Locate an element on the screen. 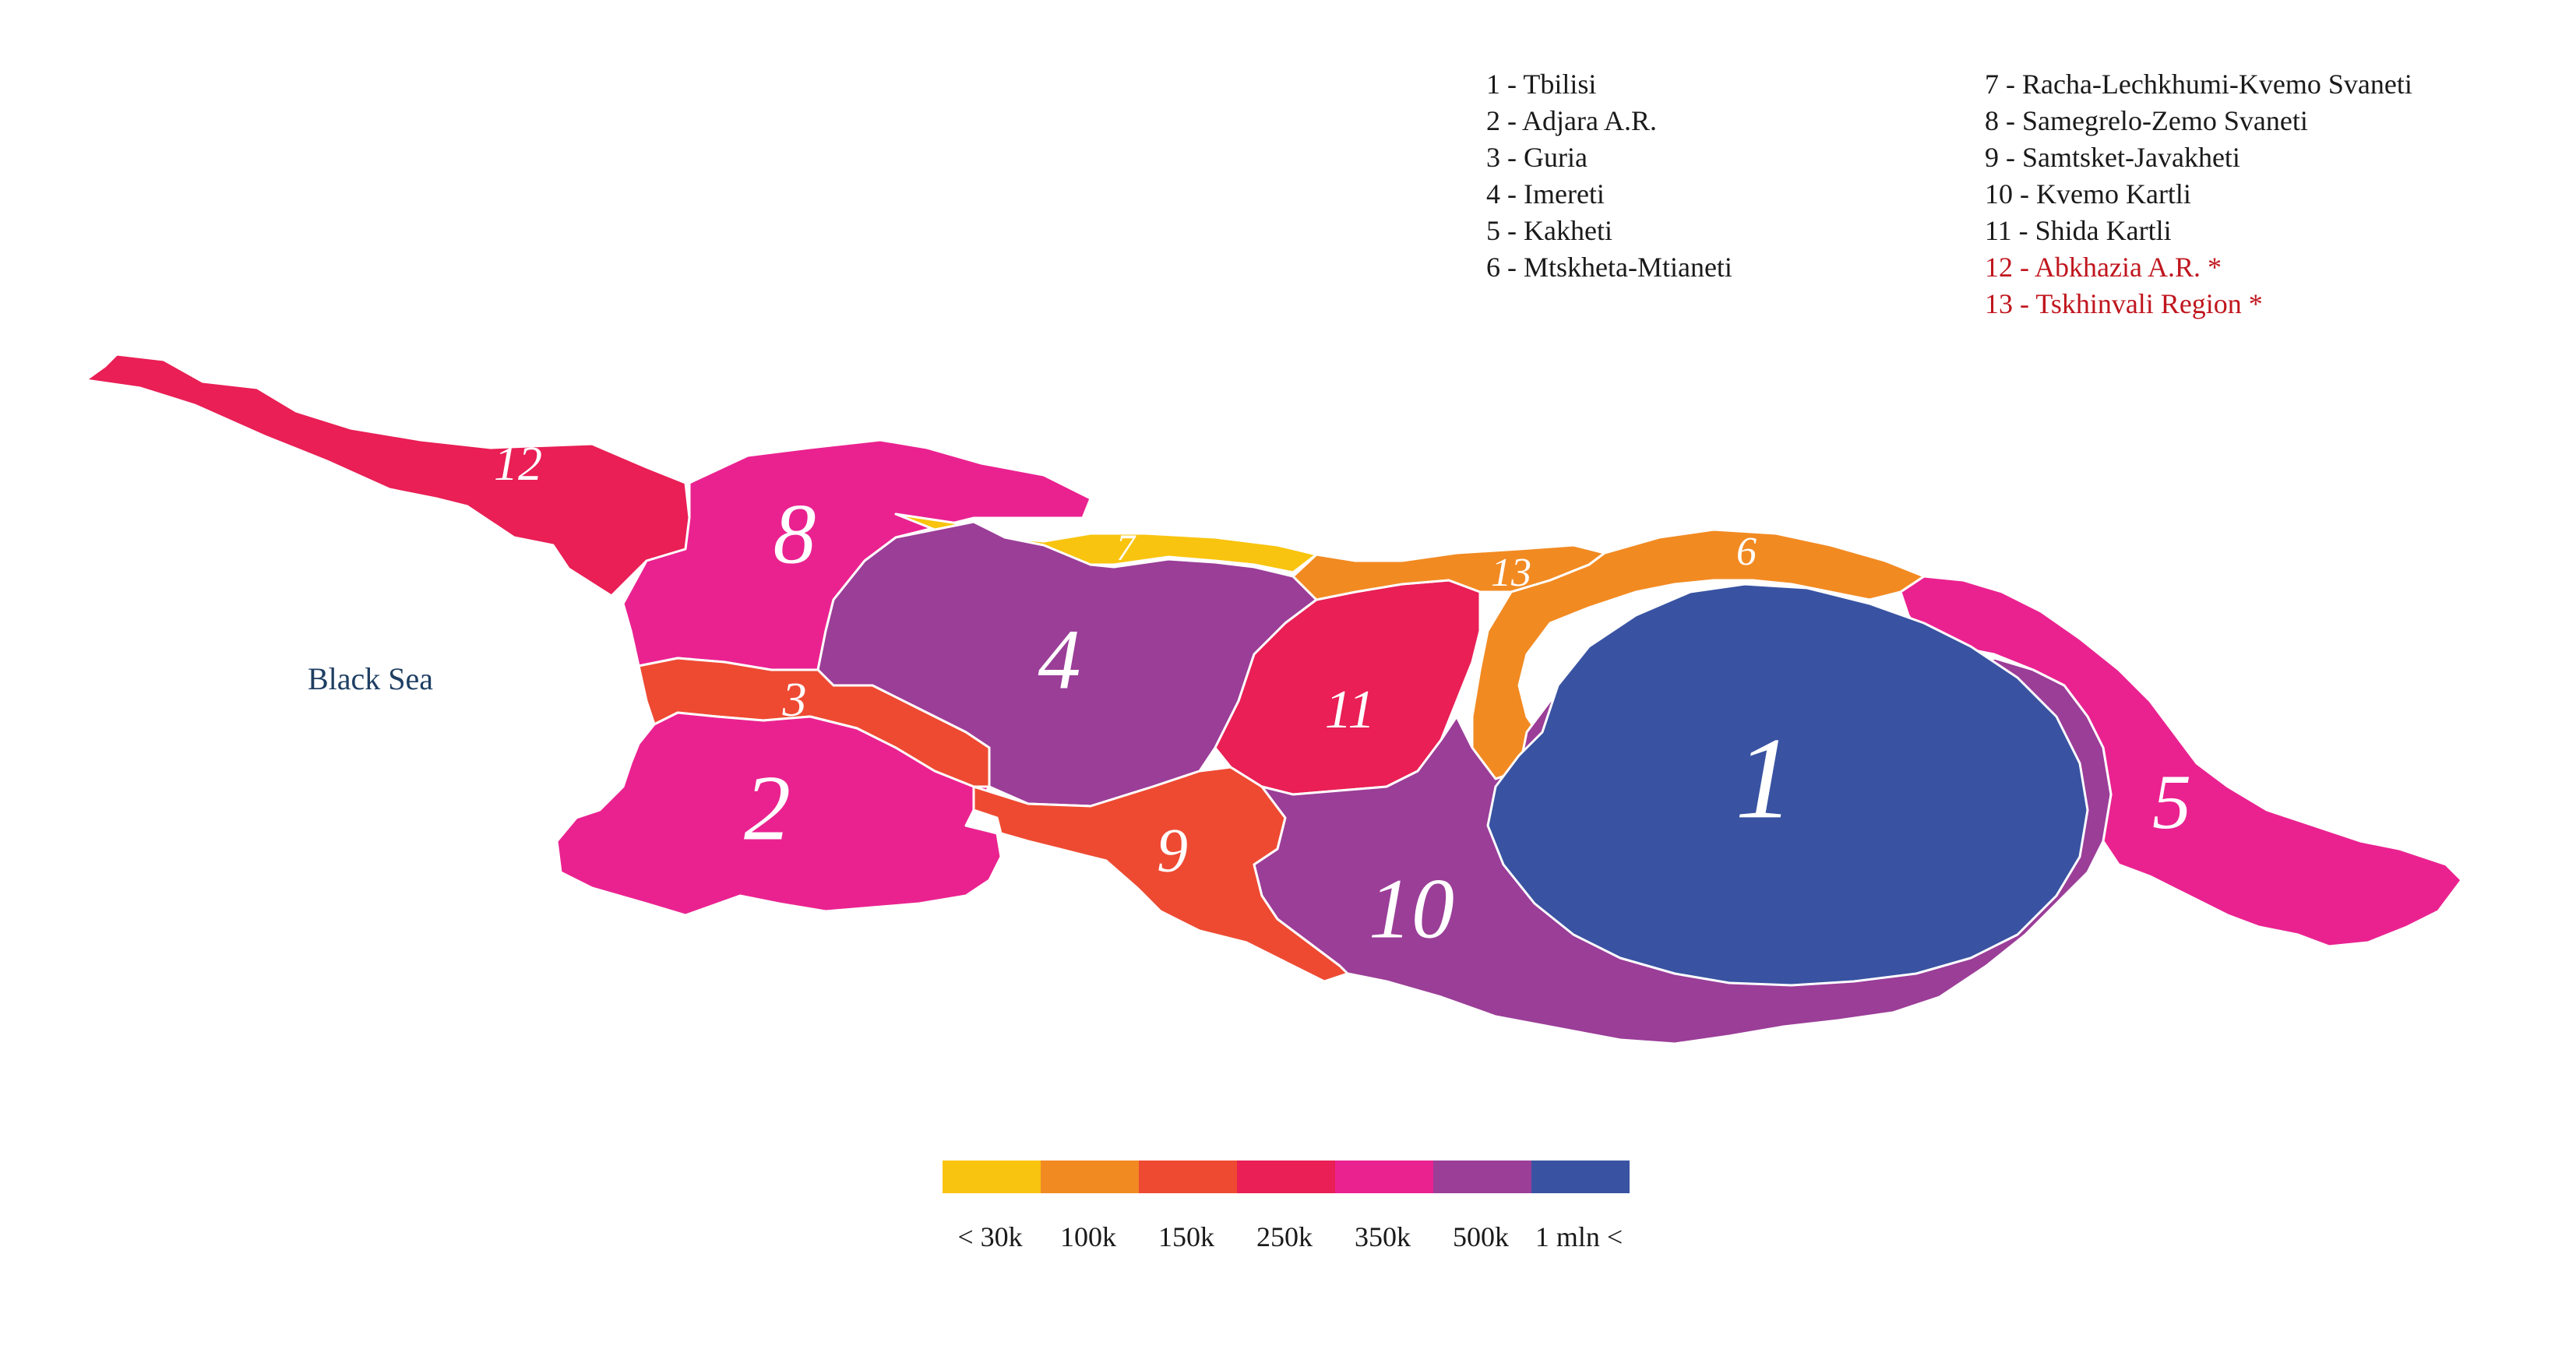  region-2-adjara is located at coordinates (779, 814).